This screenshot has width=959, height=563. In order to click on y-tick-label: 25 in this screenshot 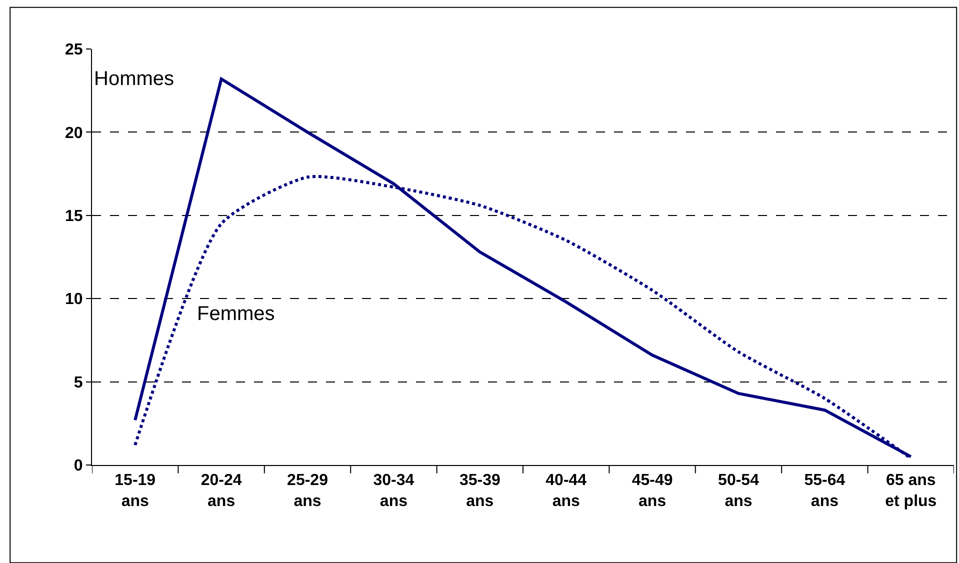, I will do `click(74, 50)`.